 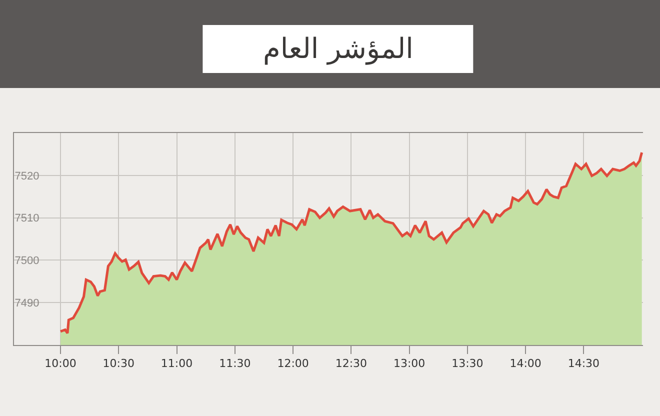 I want to click on x-tick-label: 11:30, so click(x=235, y=363).